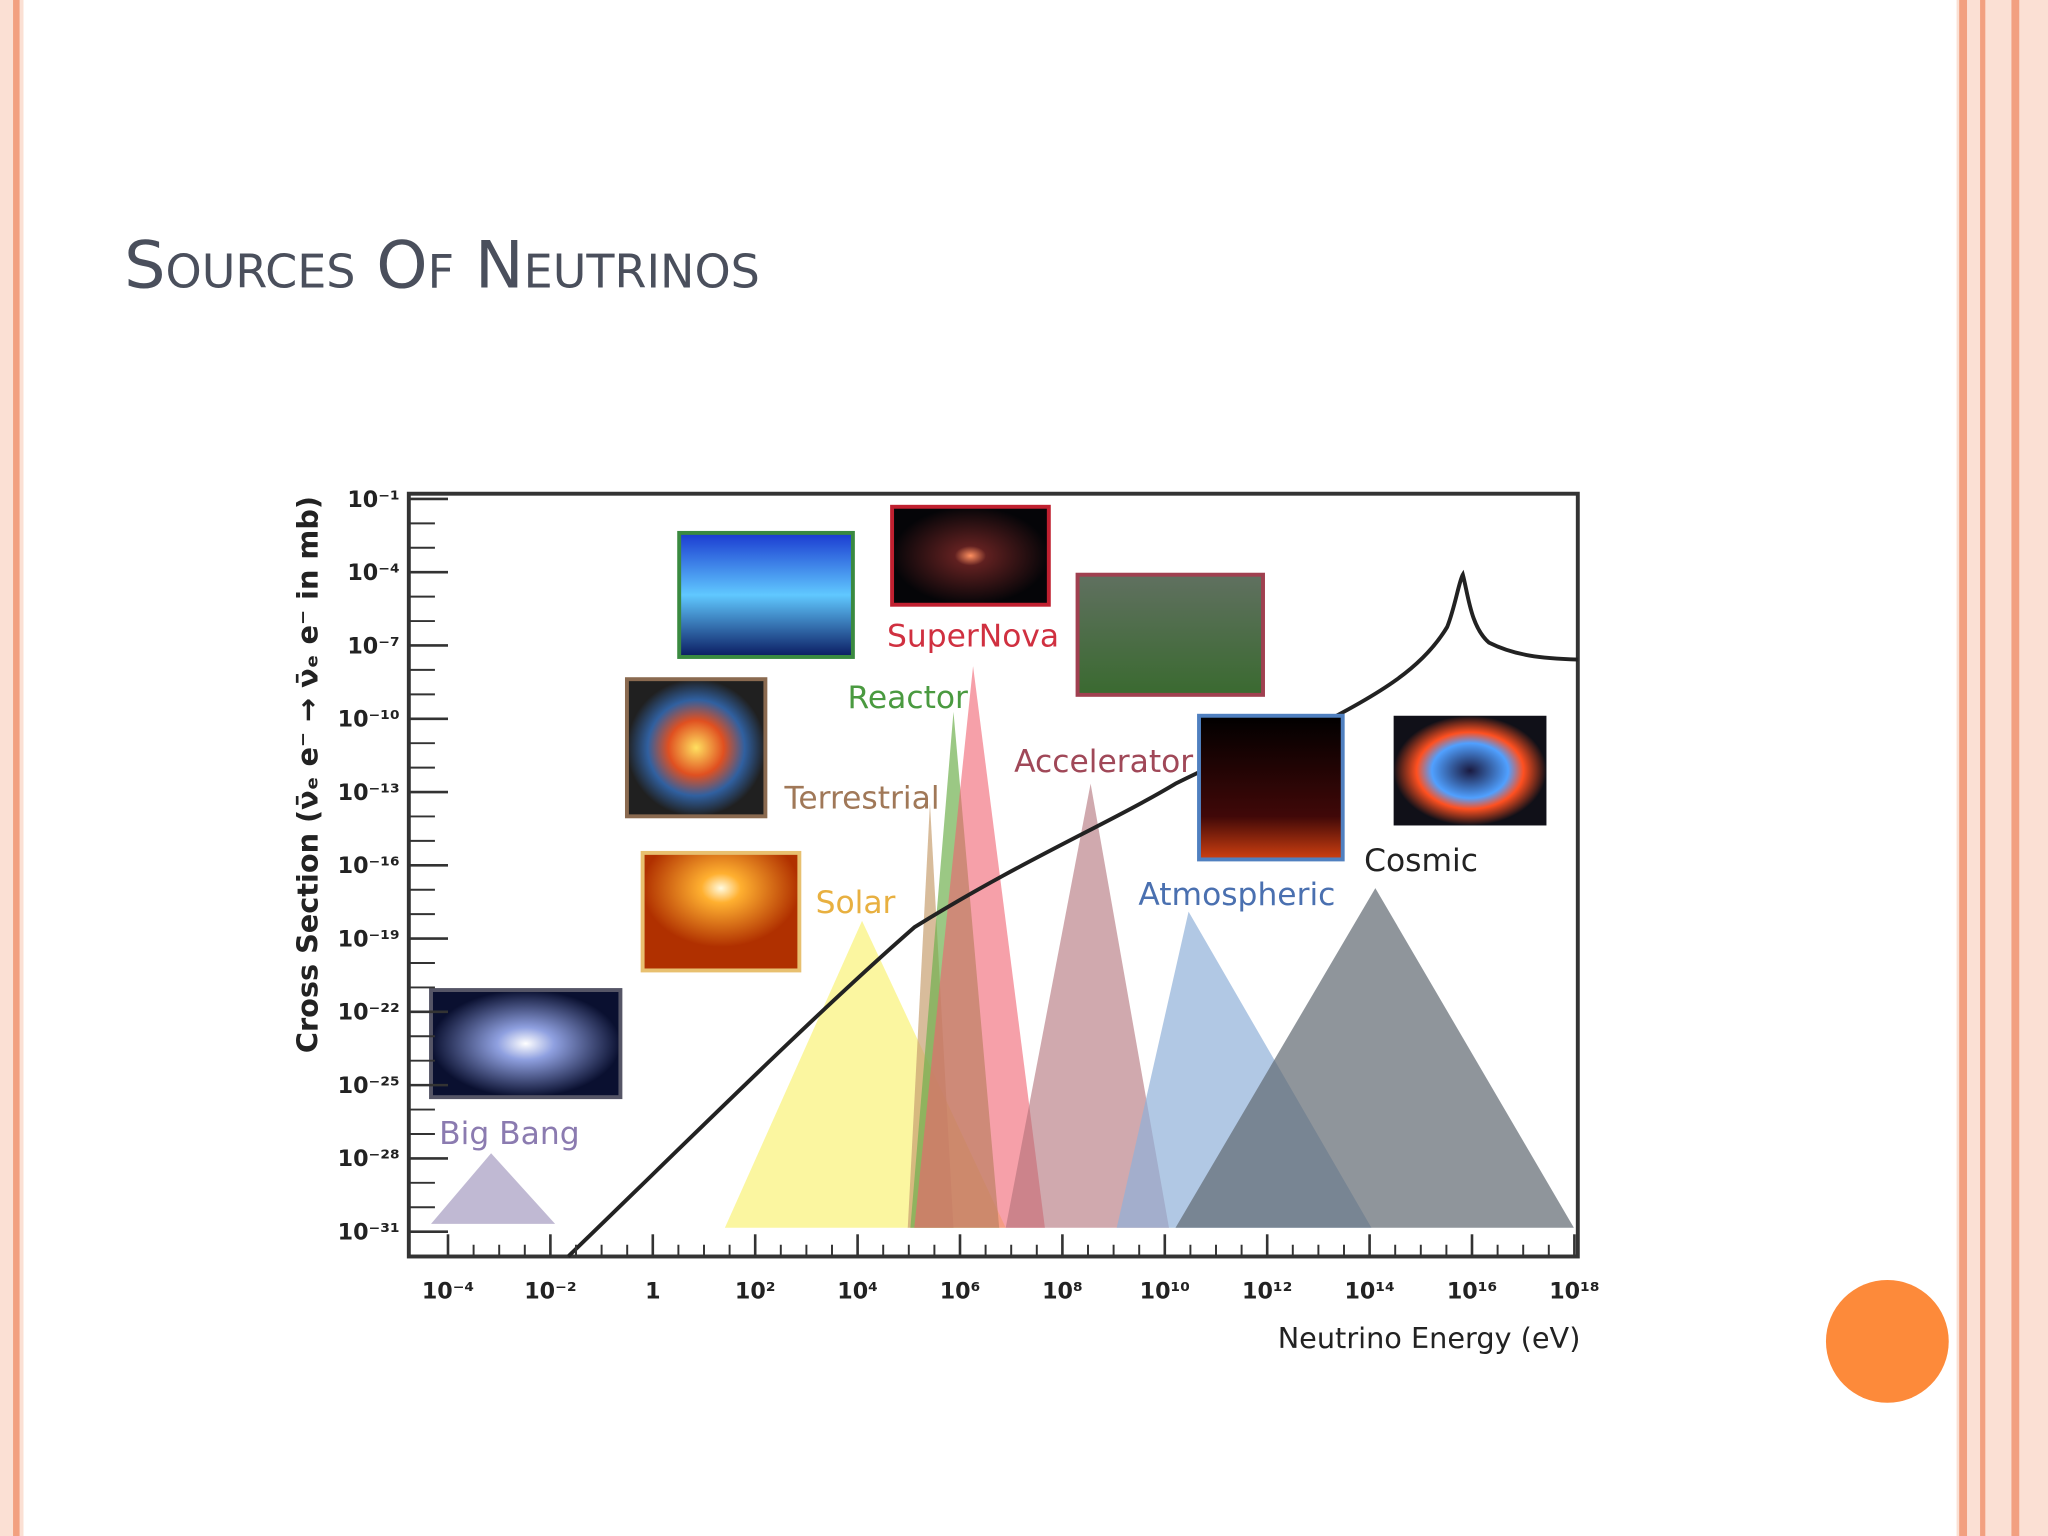 This screenshot has width=2048, height=1536. Describe the element at coordinates (979, 947) in the screenshot. I see `supernova-range` at that location.